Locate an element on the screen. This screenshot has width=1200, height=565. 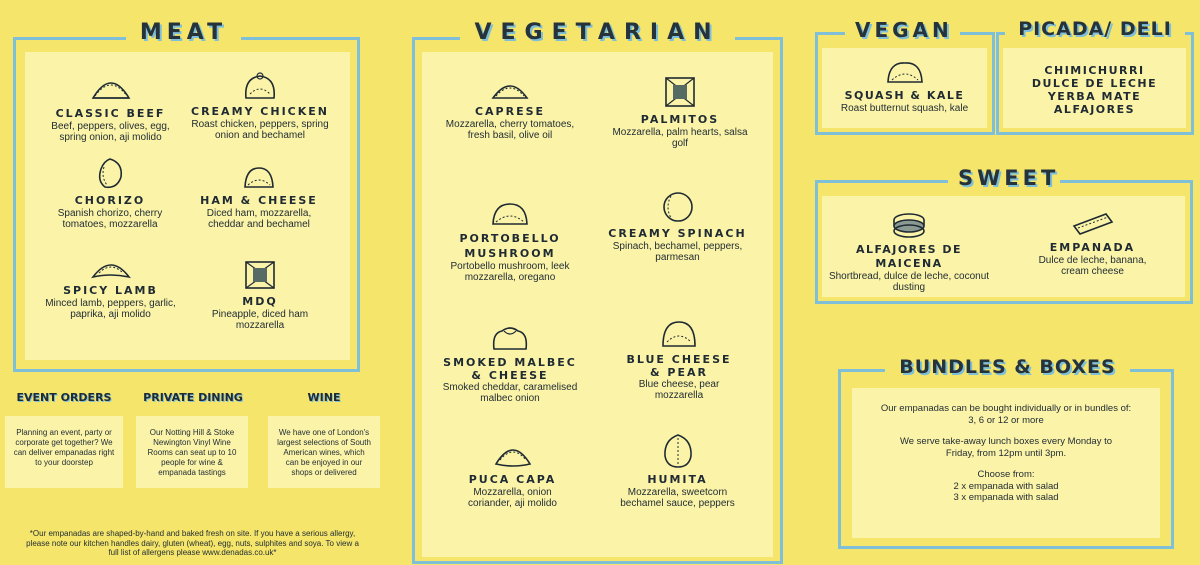
deli-panel is located at coordinates (1094, 88).